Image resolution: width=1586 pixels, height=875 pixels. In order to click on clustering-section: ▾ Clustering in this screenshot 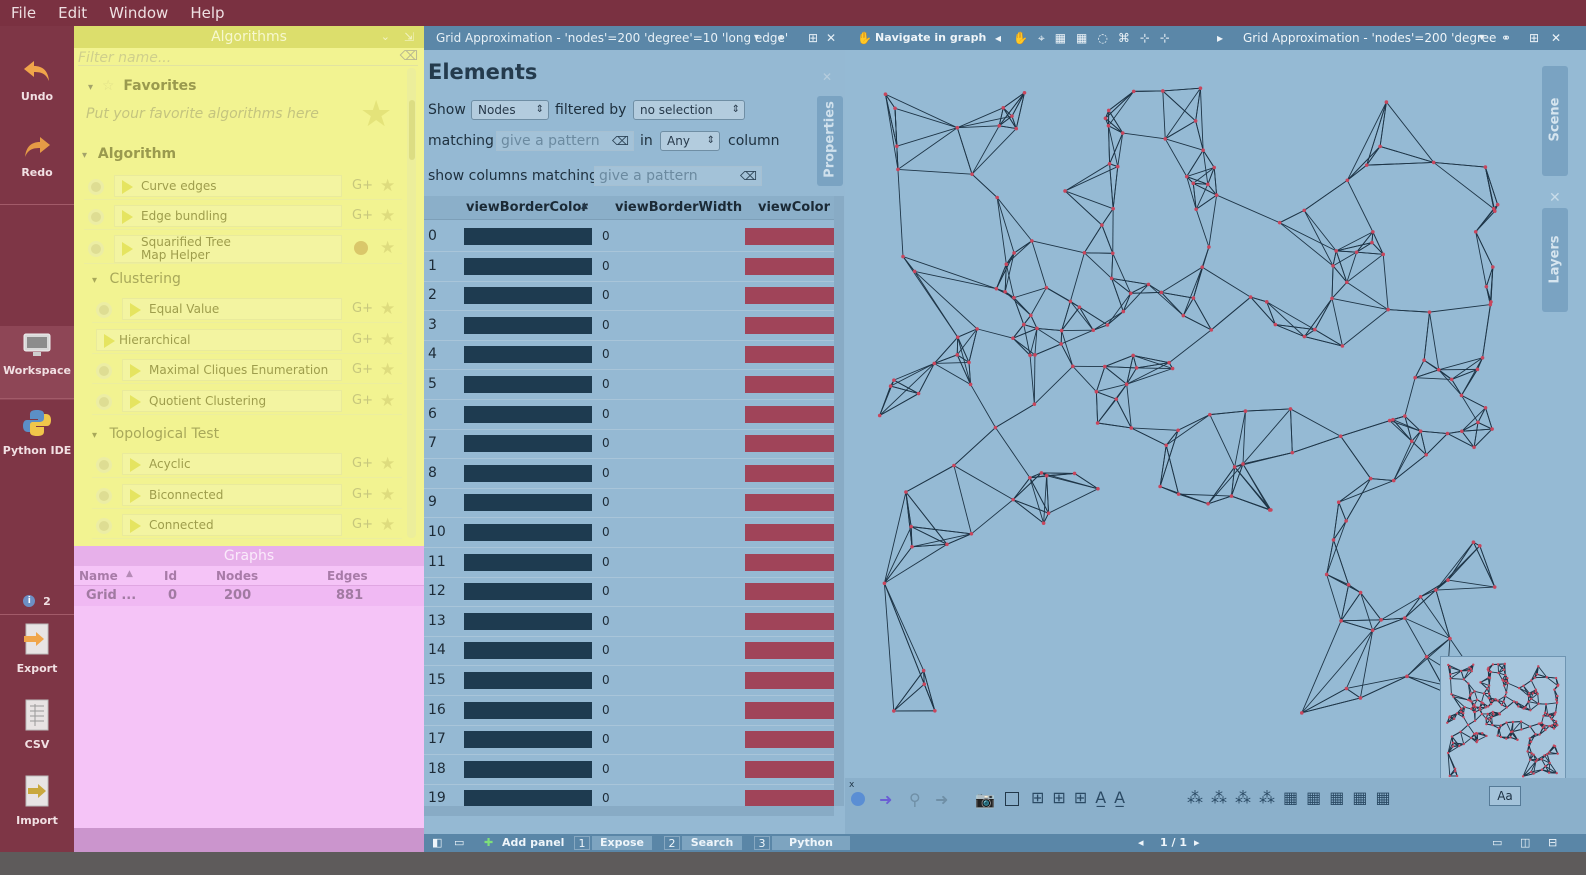, I will do `click(136, 279)`.